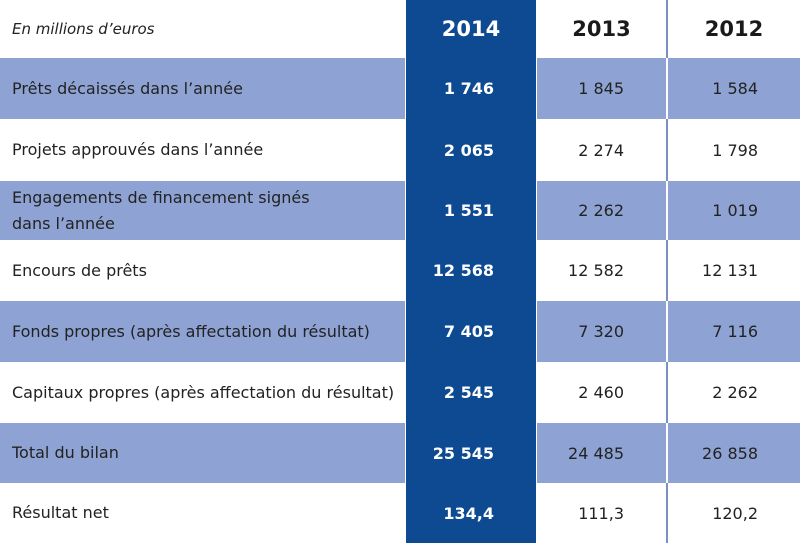 The width and height of the screenshot is (800, 543). I want to click on header-year-2012: 2012, so click(734, 29).